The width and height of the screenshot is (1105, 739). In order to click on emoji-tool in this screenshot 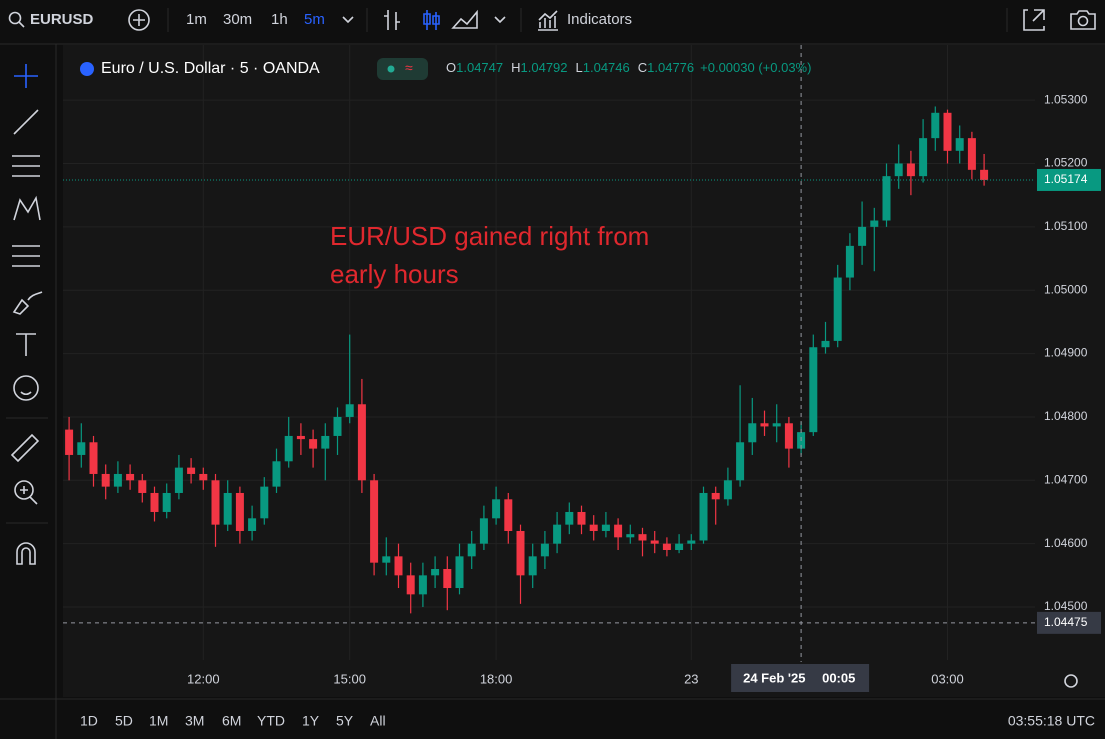, I will do `click(26, 388)`.